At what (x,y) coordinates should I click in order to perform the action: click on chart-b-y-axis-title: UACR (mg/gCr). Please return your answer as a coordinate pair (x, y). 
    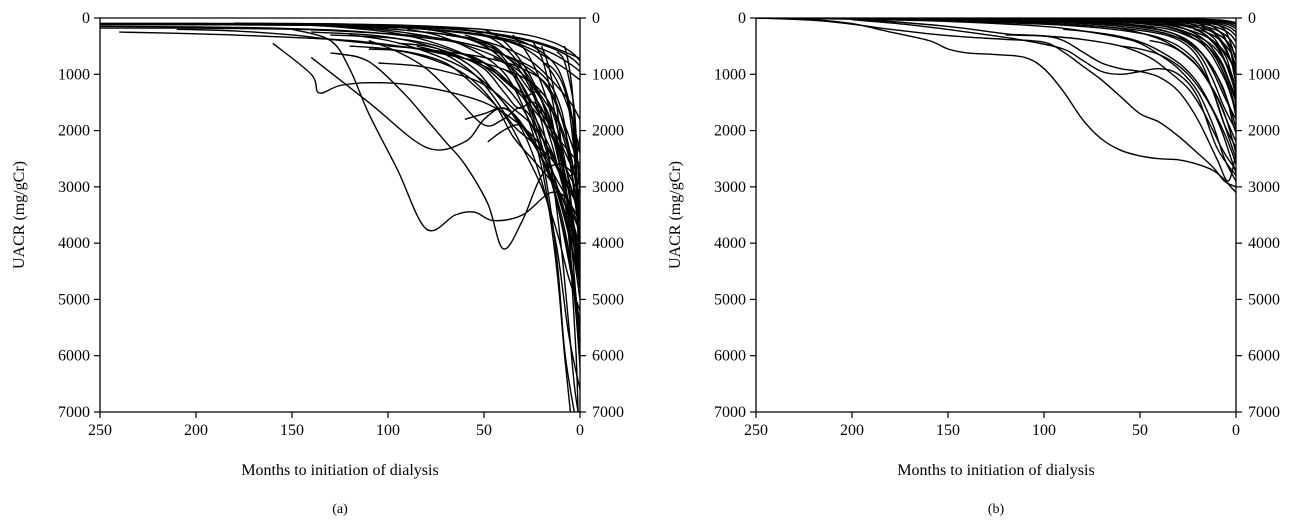
    Looking at the image, I should click on (675, 215).